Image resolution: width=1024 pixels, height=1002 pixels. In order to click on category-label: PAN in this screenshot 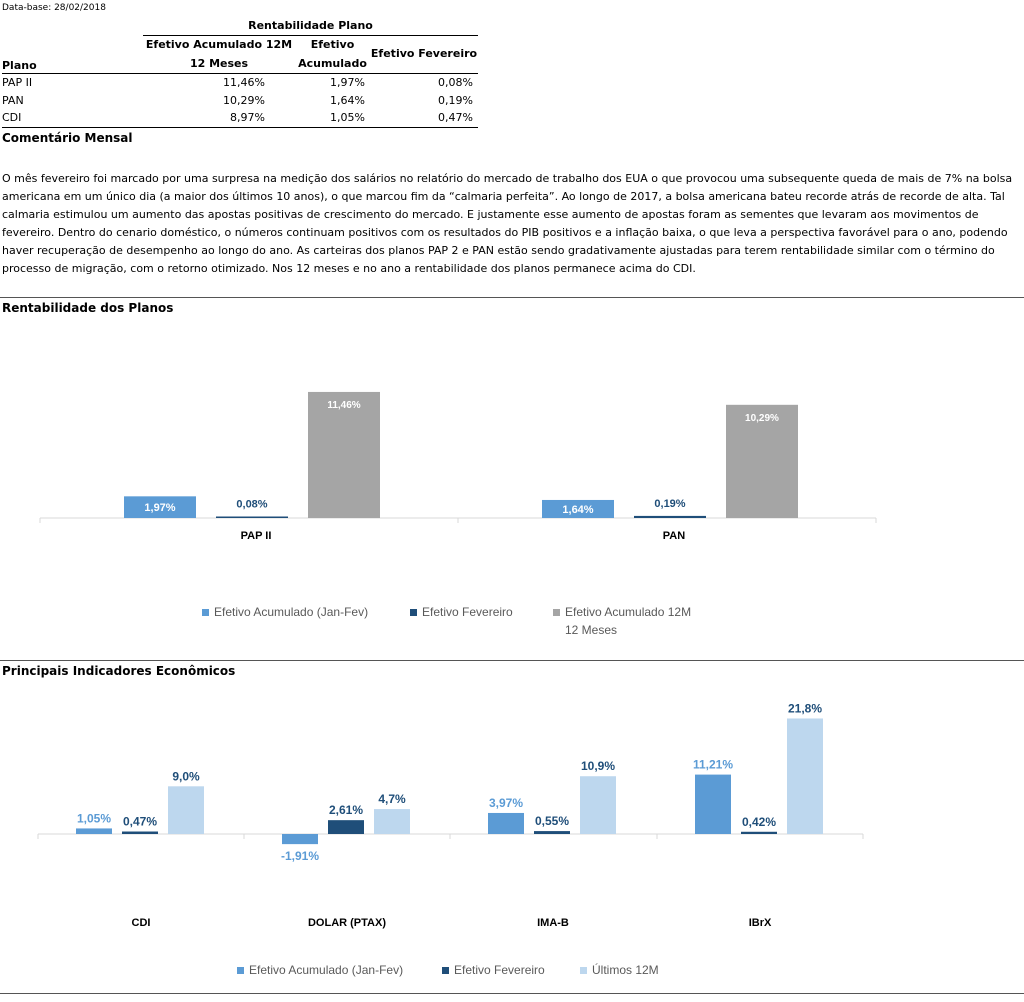, I will do `click(674, 536)`.